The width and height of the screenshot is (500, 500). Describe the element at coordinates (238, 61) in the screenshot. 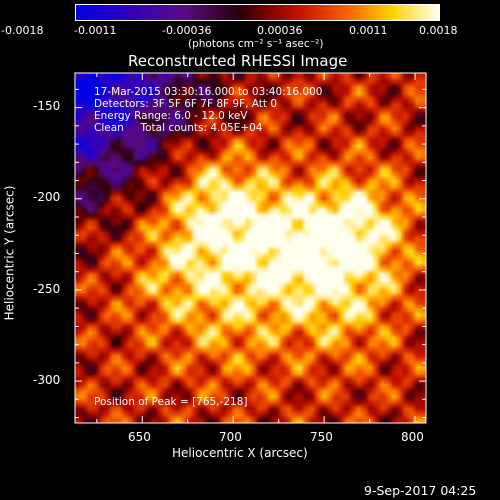

I see `chart-title: Reconstructed RHESSI Image` at that location.